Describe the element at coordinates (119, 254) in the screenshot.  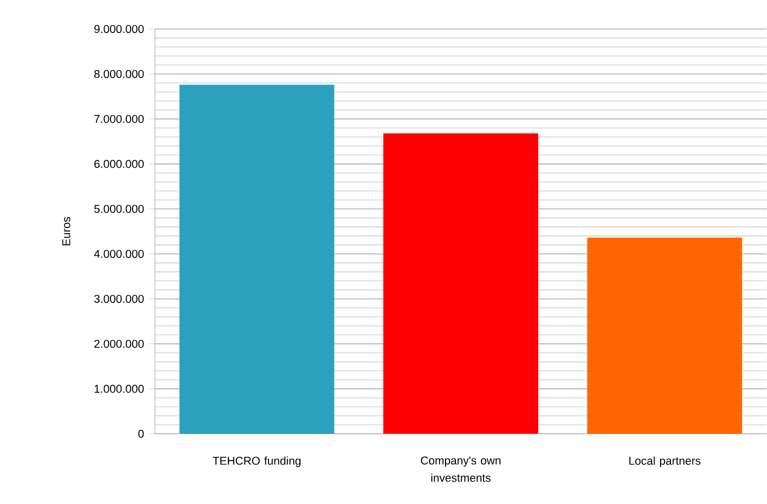
I see `y-tick-label: 4.000.000` at that location.